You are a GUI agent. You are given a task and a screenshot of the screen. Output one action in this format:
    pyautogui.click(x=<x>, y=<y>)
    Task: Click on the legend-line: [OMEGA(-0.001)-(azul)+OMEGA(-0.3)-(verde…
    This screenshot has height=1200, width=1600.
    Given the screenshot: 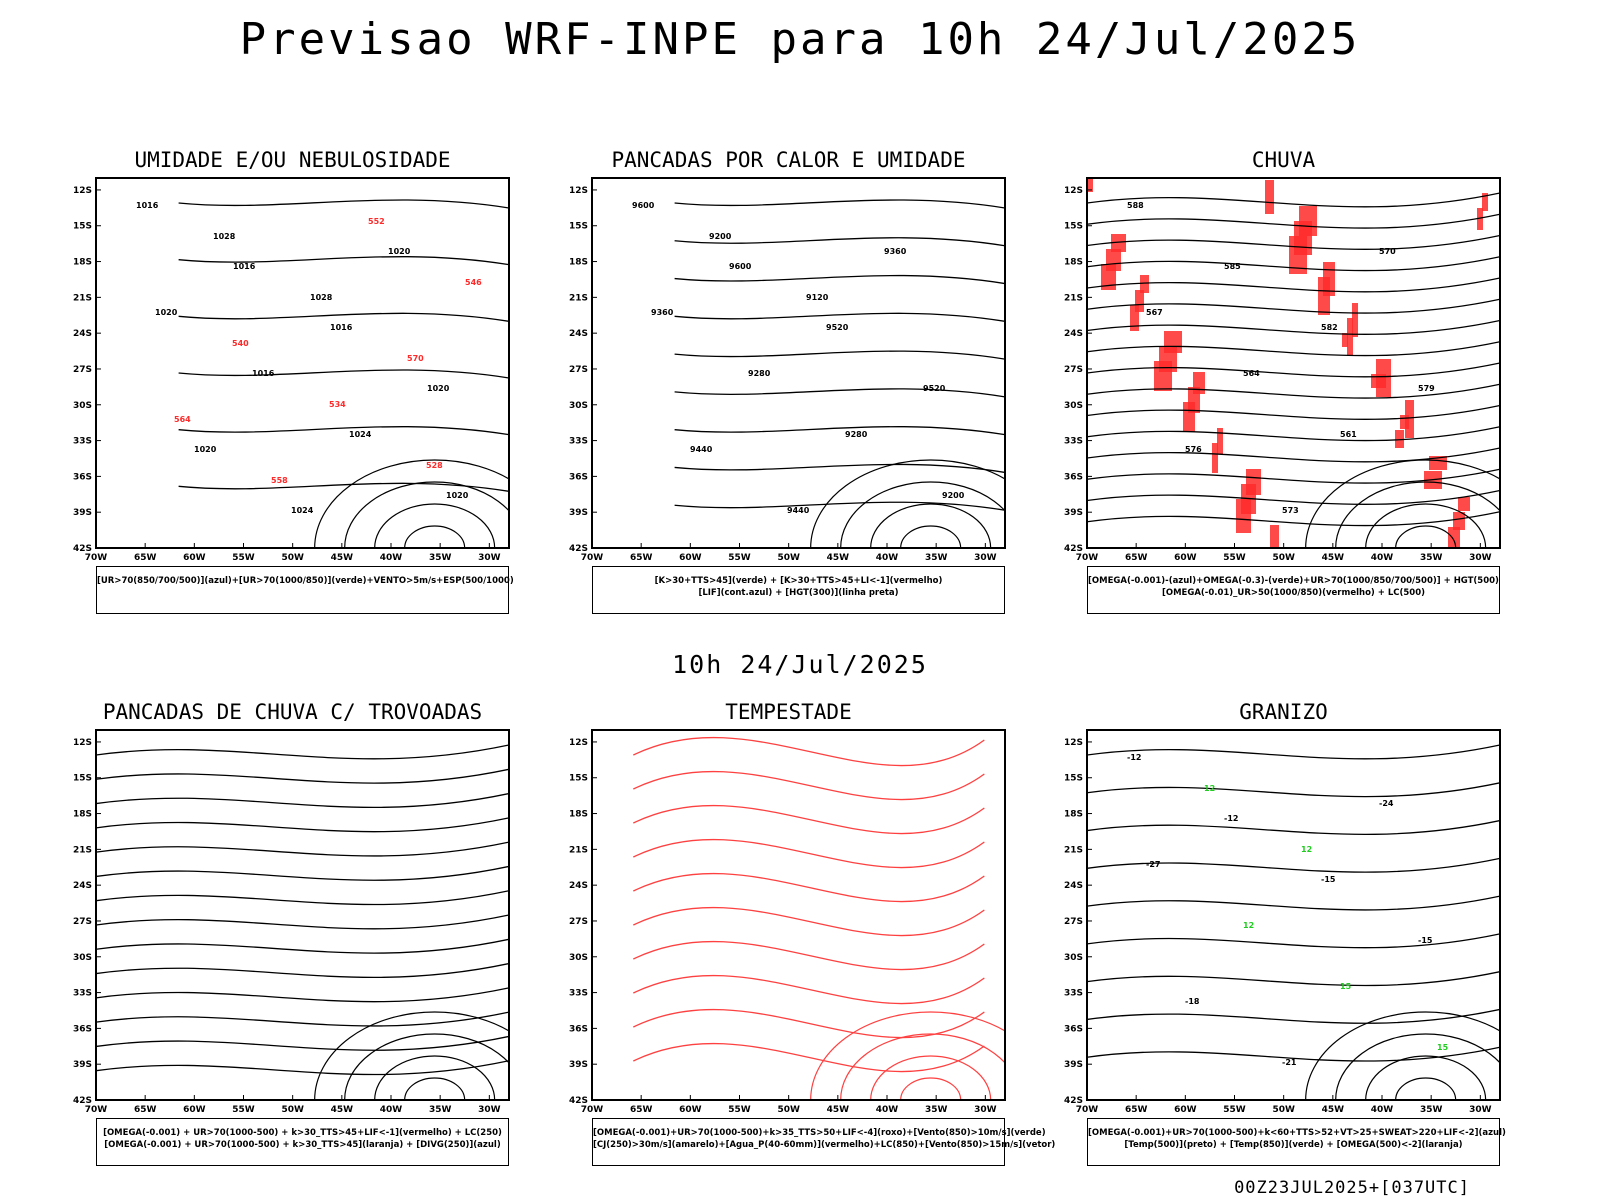 What is the action you would take?
    pyautogui.click(x=1293, y=581)
    